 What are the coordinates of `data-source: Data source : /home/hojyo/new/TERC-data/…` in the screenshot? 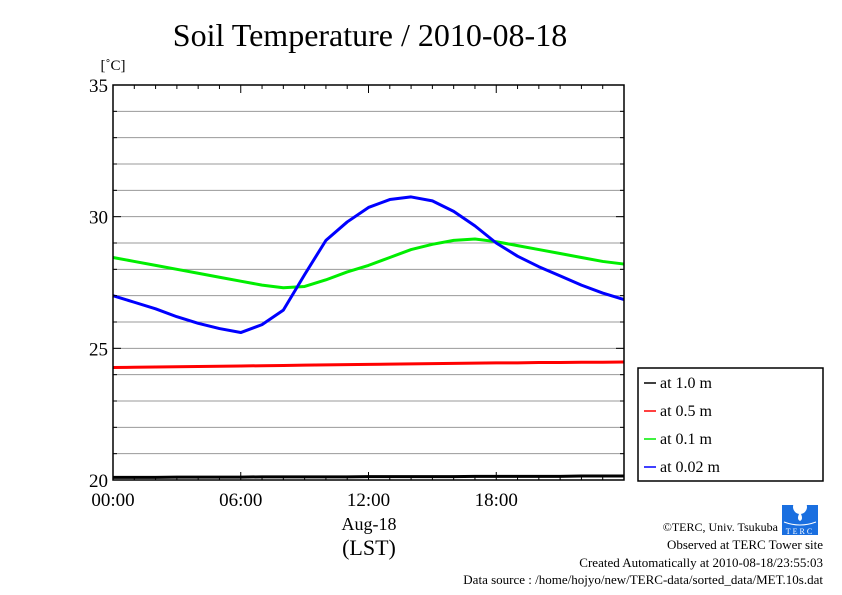 It's located at (643, 579).